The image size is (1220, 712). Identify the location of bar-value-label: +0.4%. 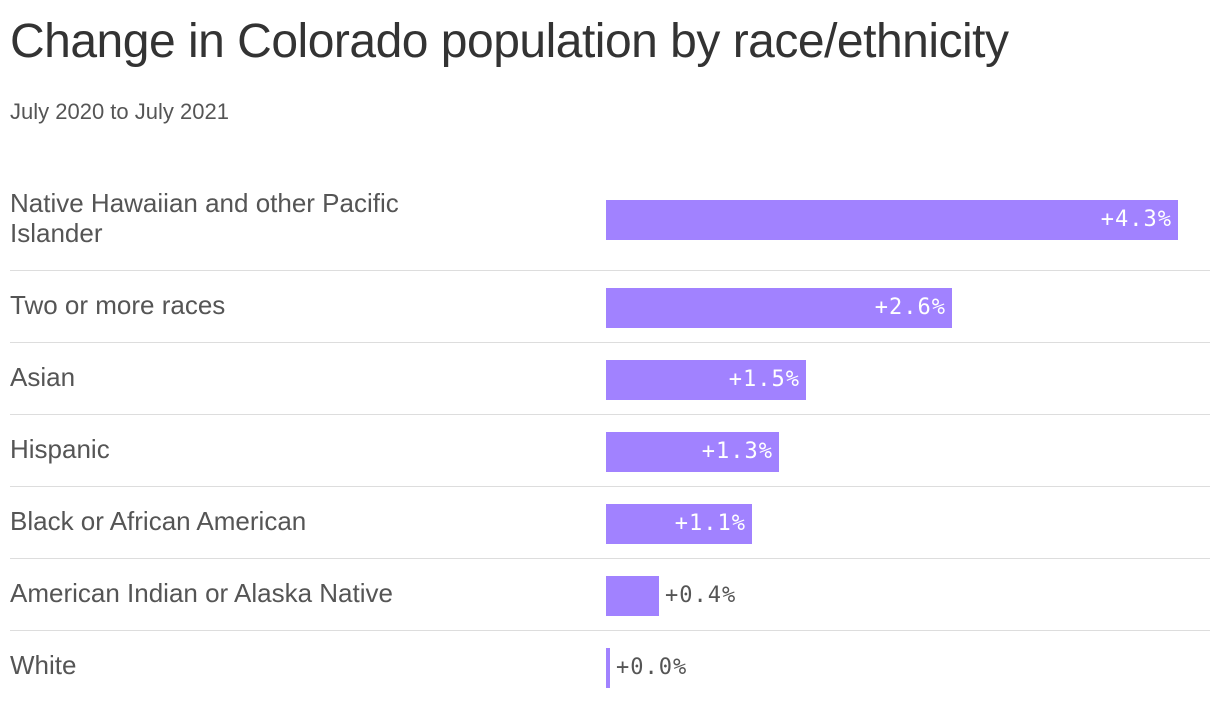
(701, 595).